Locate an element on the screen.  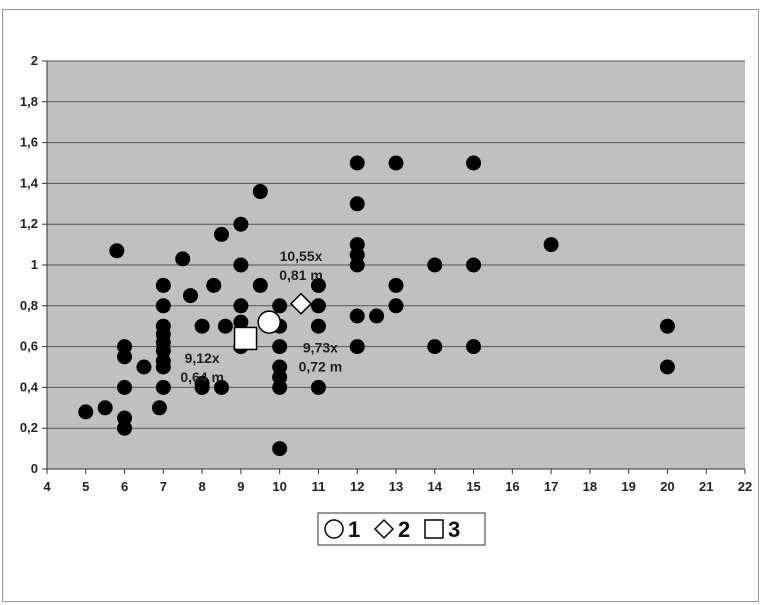
legend-box is located at coordinates (401, 529).